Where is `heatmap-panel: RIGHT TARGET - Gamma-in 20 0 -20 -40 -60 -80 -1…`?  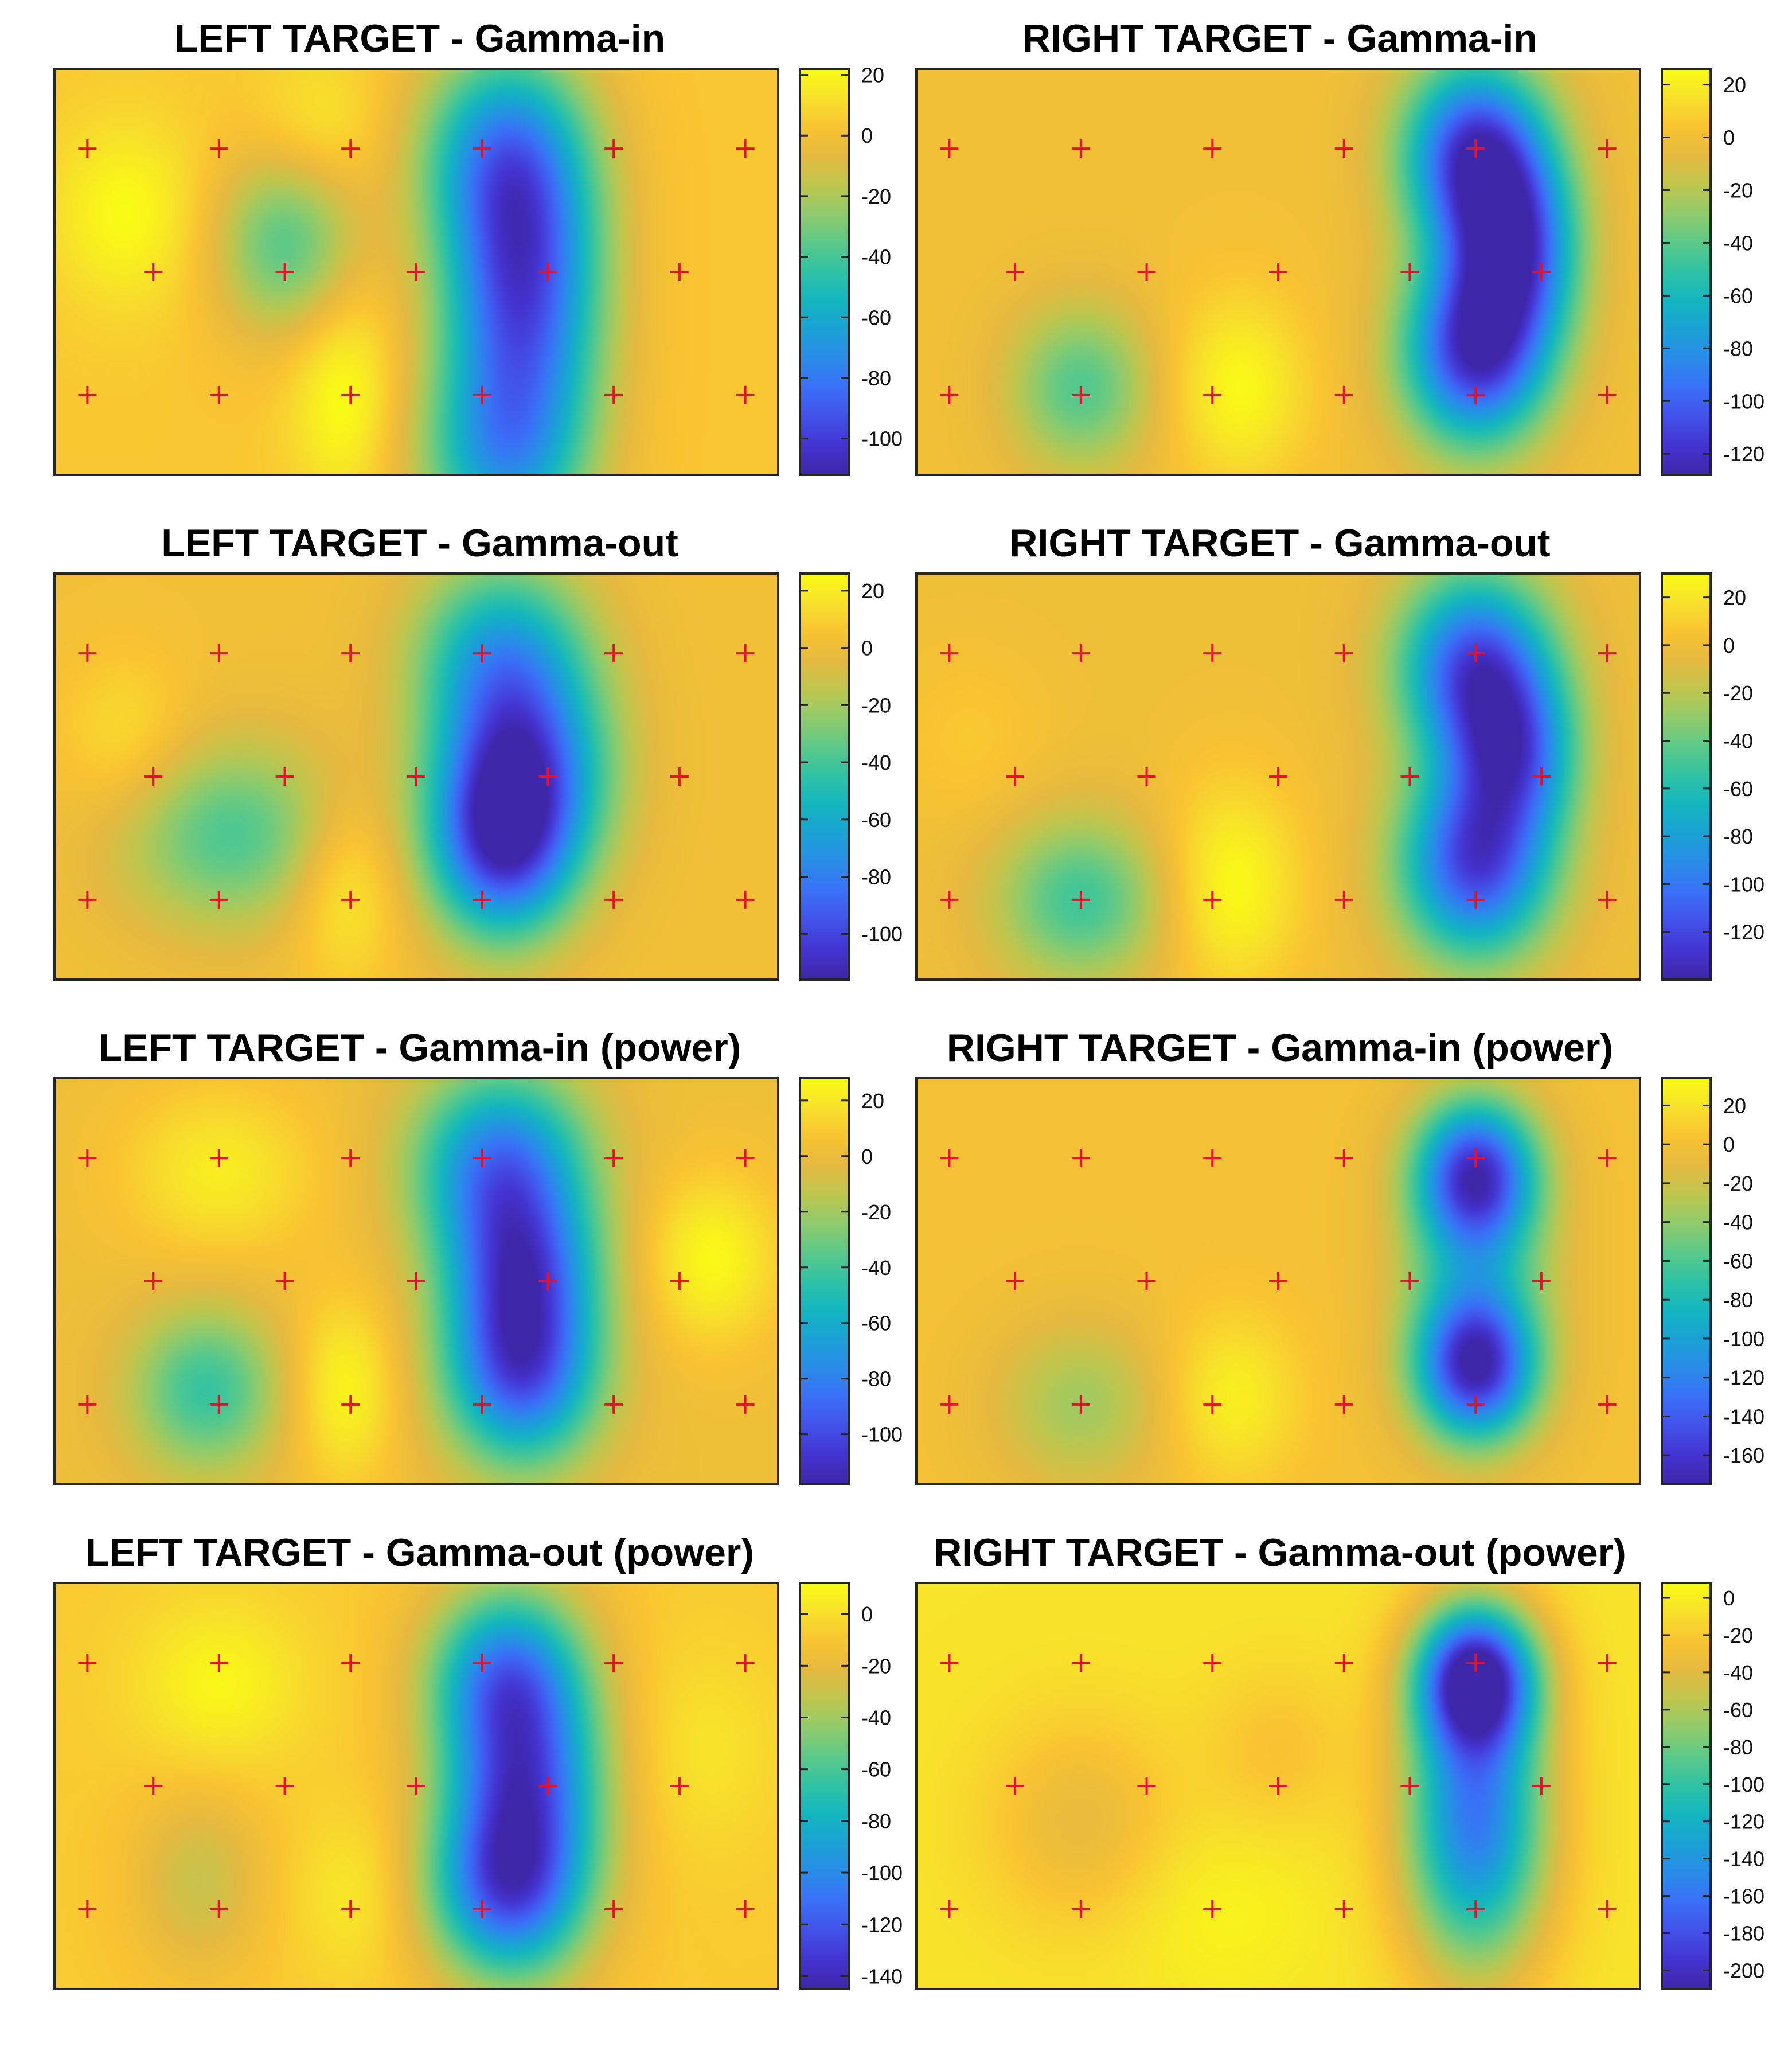
heatmap-panel: RIGHT TARGET - Gamma-in 20 0 -20 -40 -60 -80 -1… is located at coordinates (1339, 246).